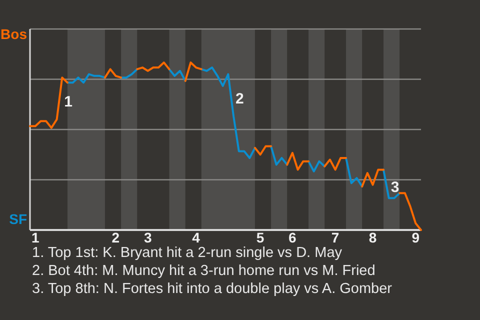 This screenshot has height=320, width=480. Describe the element at coordinates (196, 237) in the screenshot. I see `x-tick-label: 4` at that location.